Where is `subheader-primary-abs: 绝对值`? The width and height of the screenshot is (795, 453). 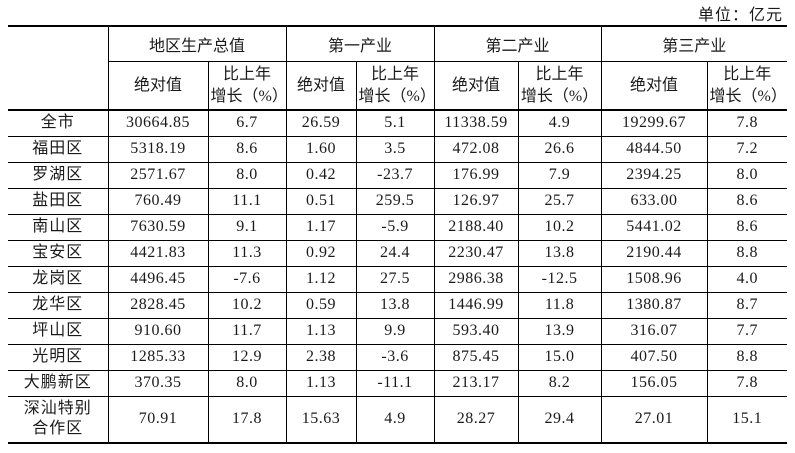 subheader-primary-abs: 绝对值 is located at coordinates (321, 86).